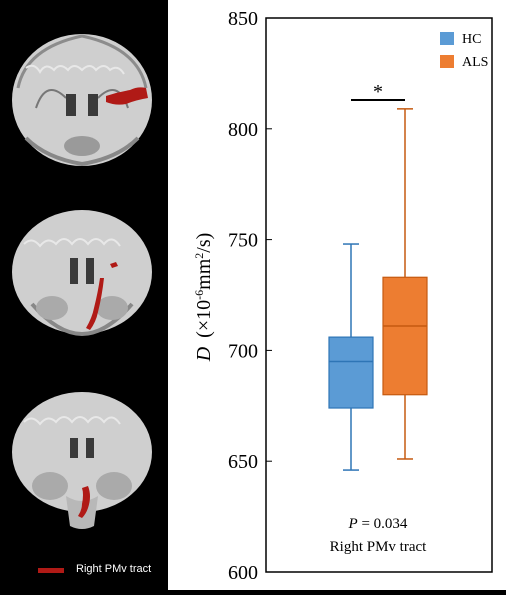 This screenshot has height=595, width=506. What do you see at coordinates (243, 462) in the screenshot?
I see `y-tick-label: 650` at bounding box center [243, 462].